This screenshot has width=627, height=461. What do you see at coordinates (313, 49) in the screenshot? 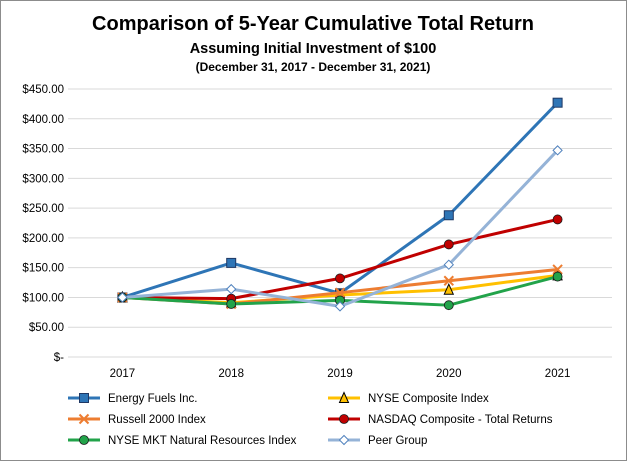
I see `chart-subtitle: Assuming Initial Investment of $100` at bounding box center [313, 49].